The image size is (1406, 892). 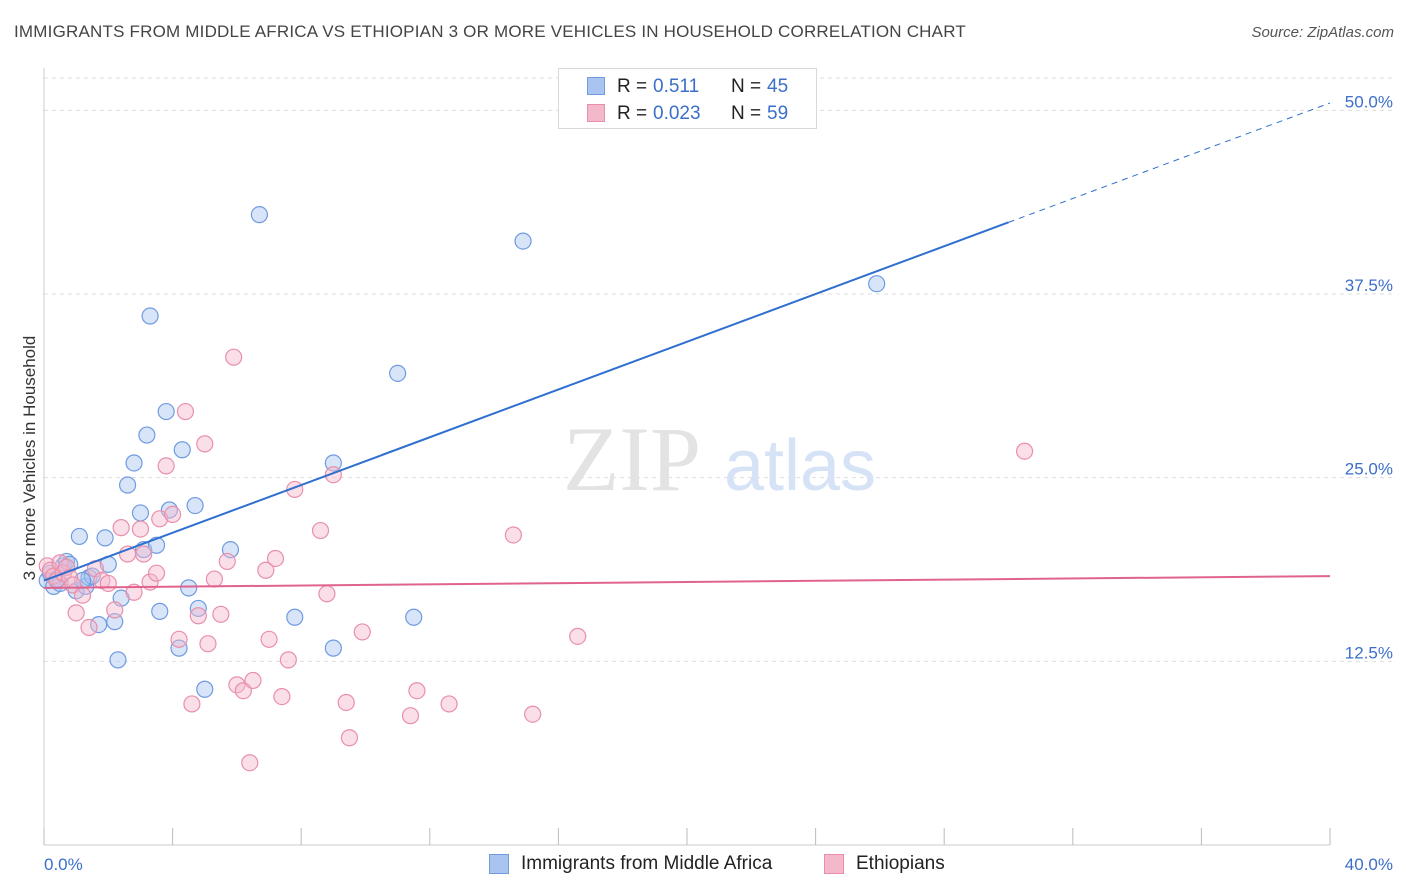 What do you see at coordinates (1369, 652) in the screenshot?
I see `y-tick-label: 12.5%` at bounding box center [1369, 652].